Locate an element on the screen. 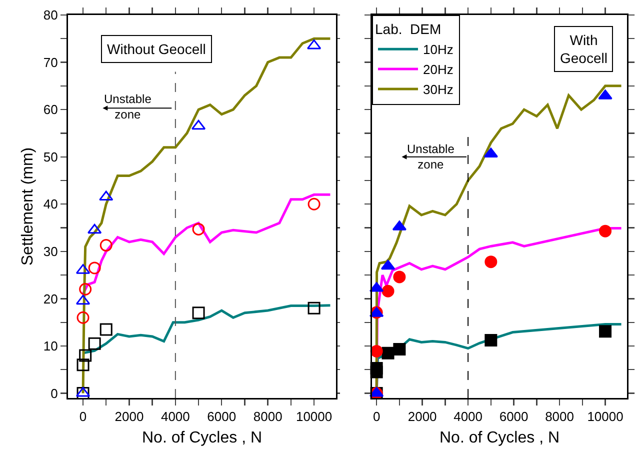  y-axis-title: Settlement (mm) is located at coordinates (28, 206).